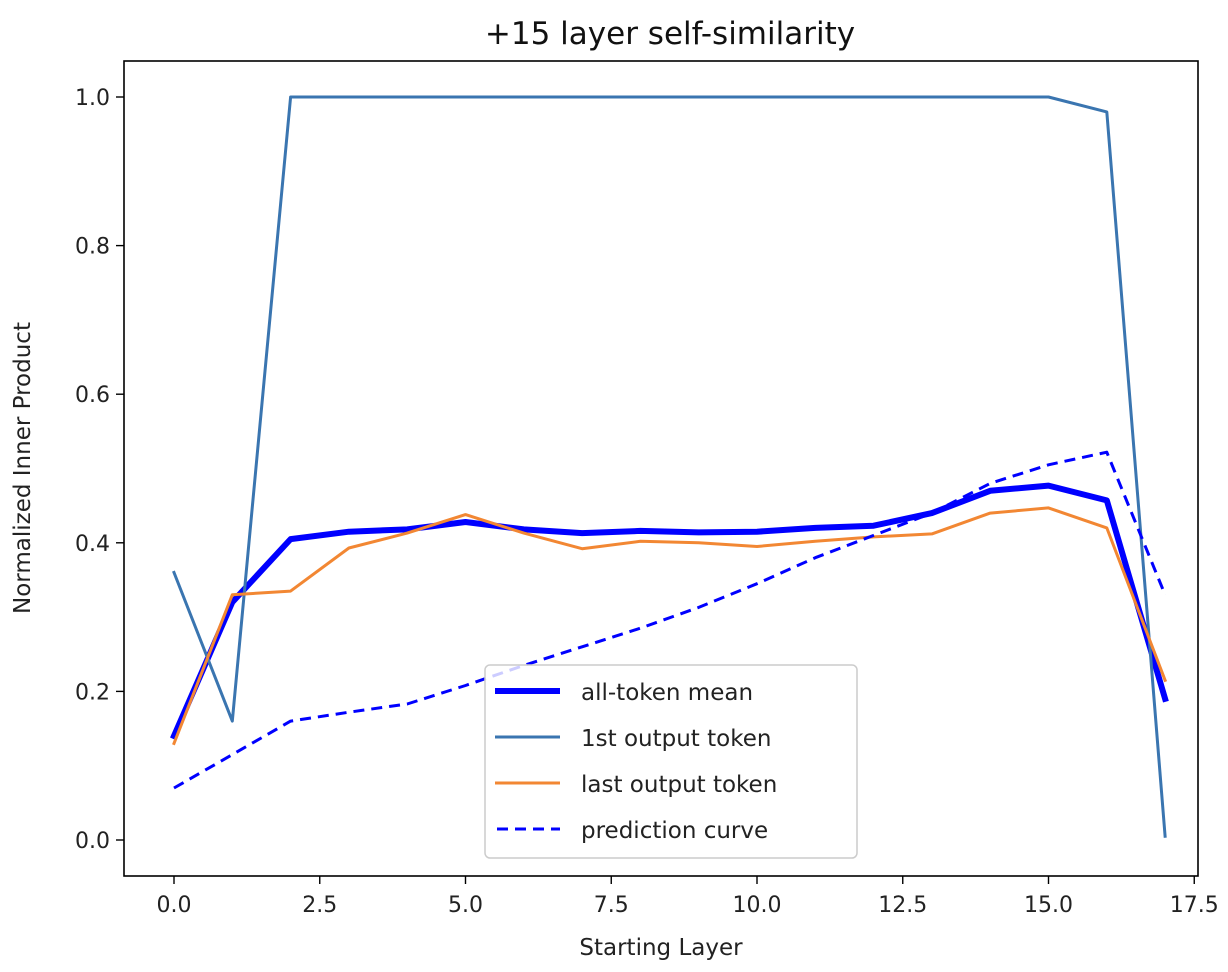 The height and width of the screenshot is (972, 1228). Describe the element at coordinates (174, 905) in the screenshot. I see `x-tick-label: 0.0` at that location.